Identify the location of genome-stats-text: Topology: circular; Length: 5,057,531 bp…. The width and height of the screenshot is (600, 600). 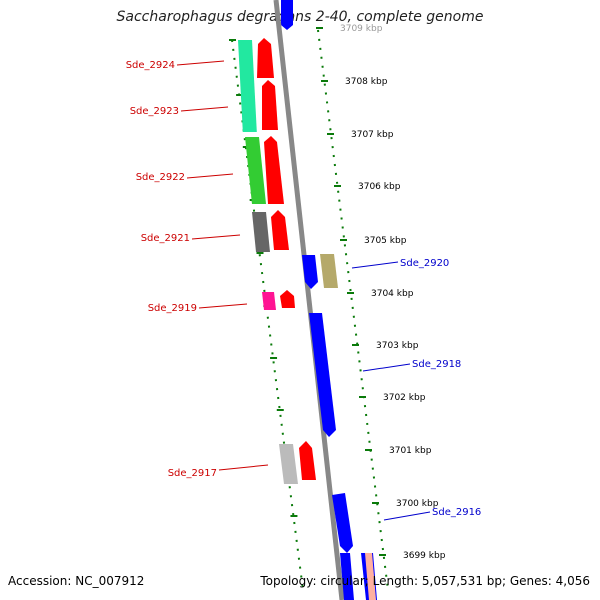
(425, 581).